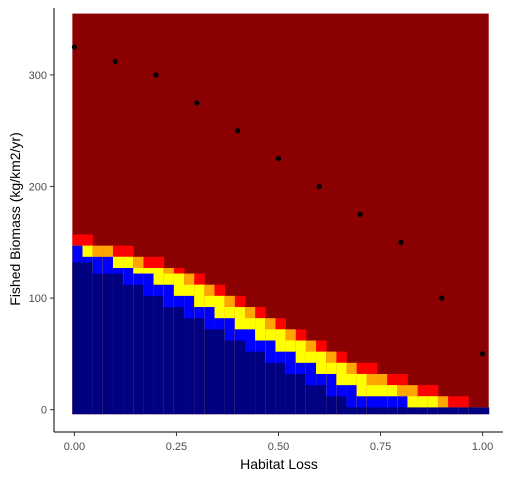 This screenshot has height=479, width=514. Describe the element at coordinates (443, 405) in the screenshot. I see `heatmap-cell-orange` at that location.